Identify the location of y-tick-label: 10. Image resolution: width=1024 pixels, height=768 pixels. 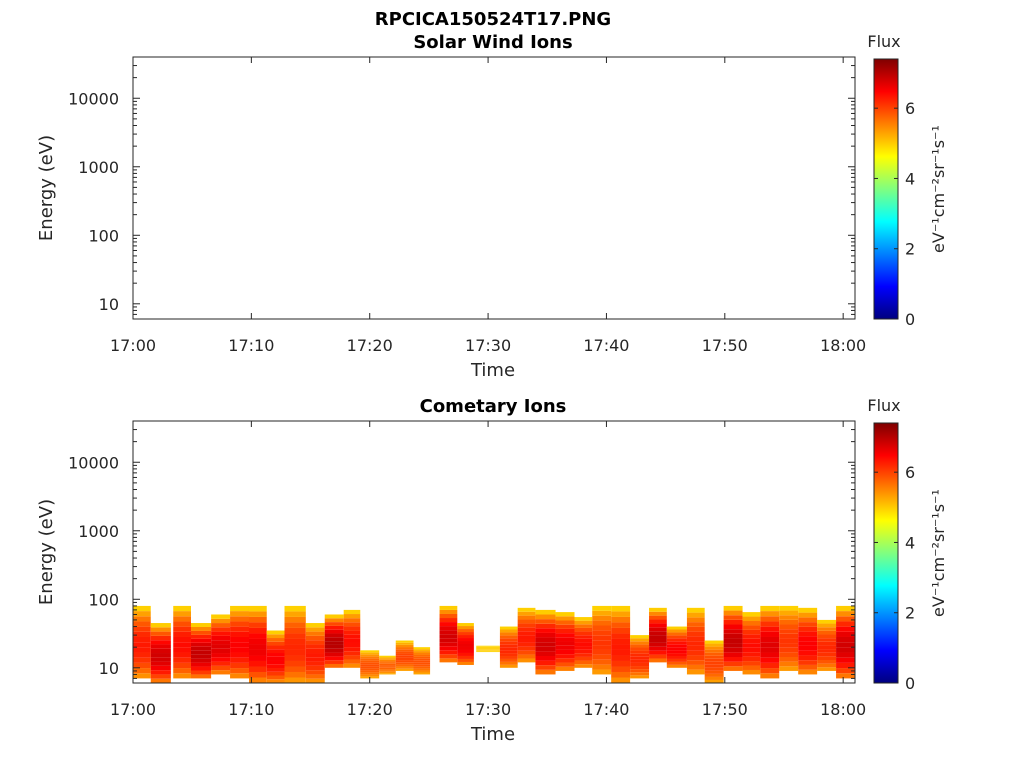
(109, 668).